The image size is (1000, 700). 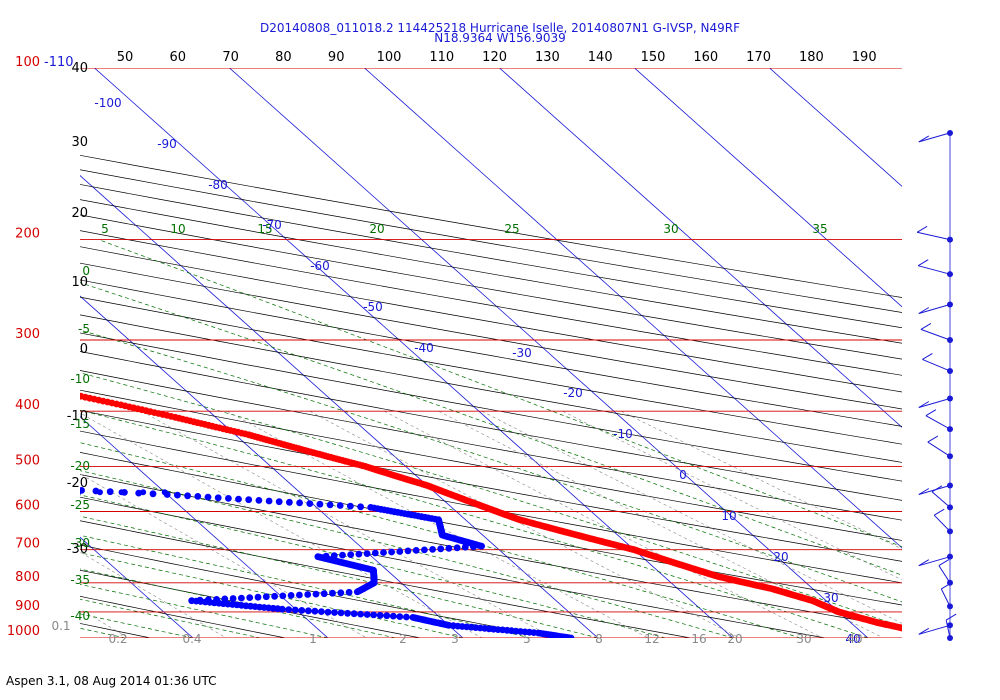 What do you see at coordinates (79, 68) in the screenshot?
I see `dry-adiabat-label: 40` at bounding box center [79, 68].